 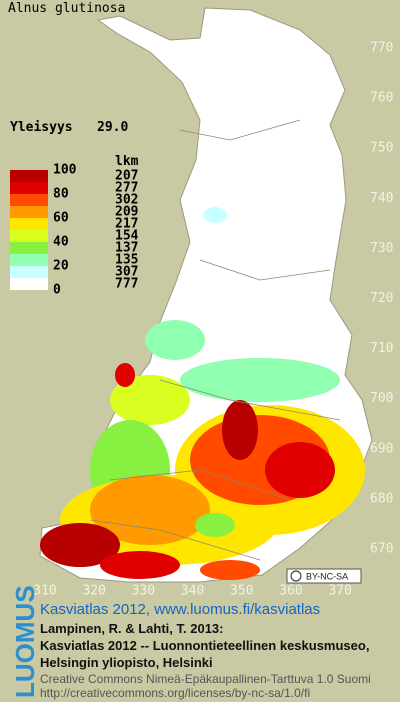 I want to click on x-axis-label: 370, so click(x=339, y=591).